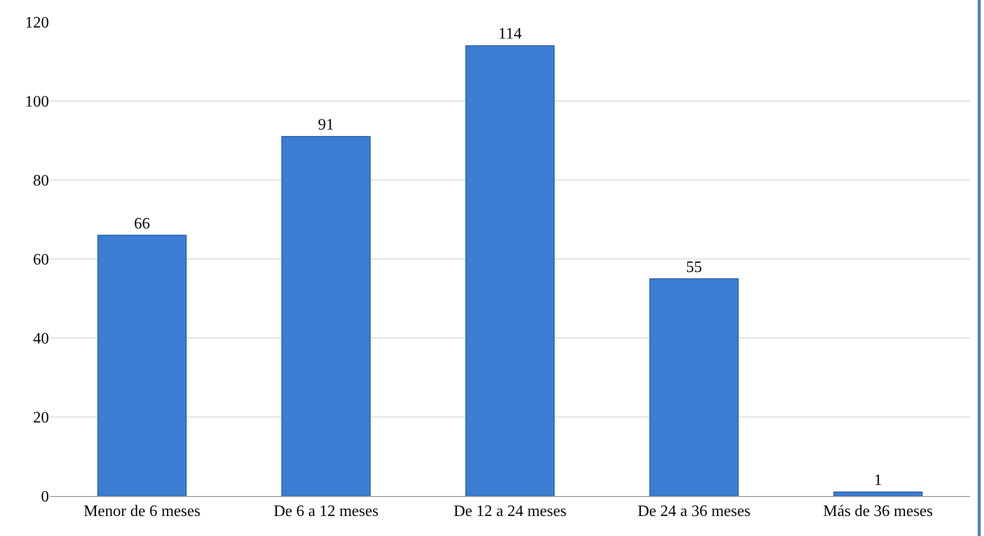 This screenshot has height=536, width=984. What do you see at coordinates (694, 267) in the screenshot?
I see `data-label: 55` at bounding box center [694, 267].